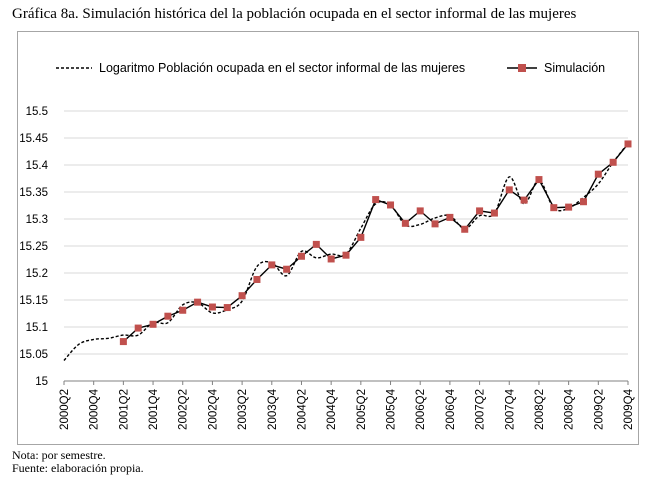  What do you see at coordinates (65, 409) in the screenshot?
I see `x-tick-label: 2000Q2` at bounding box center [65, 409].